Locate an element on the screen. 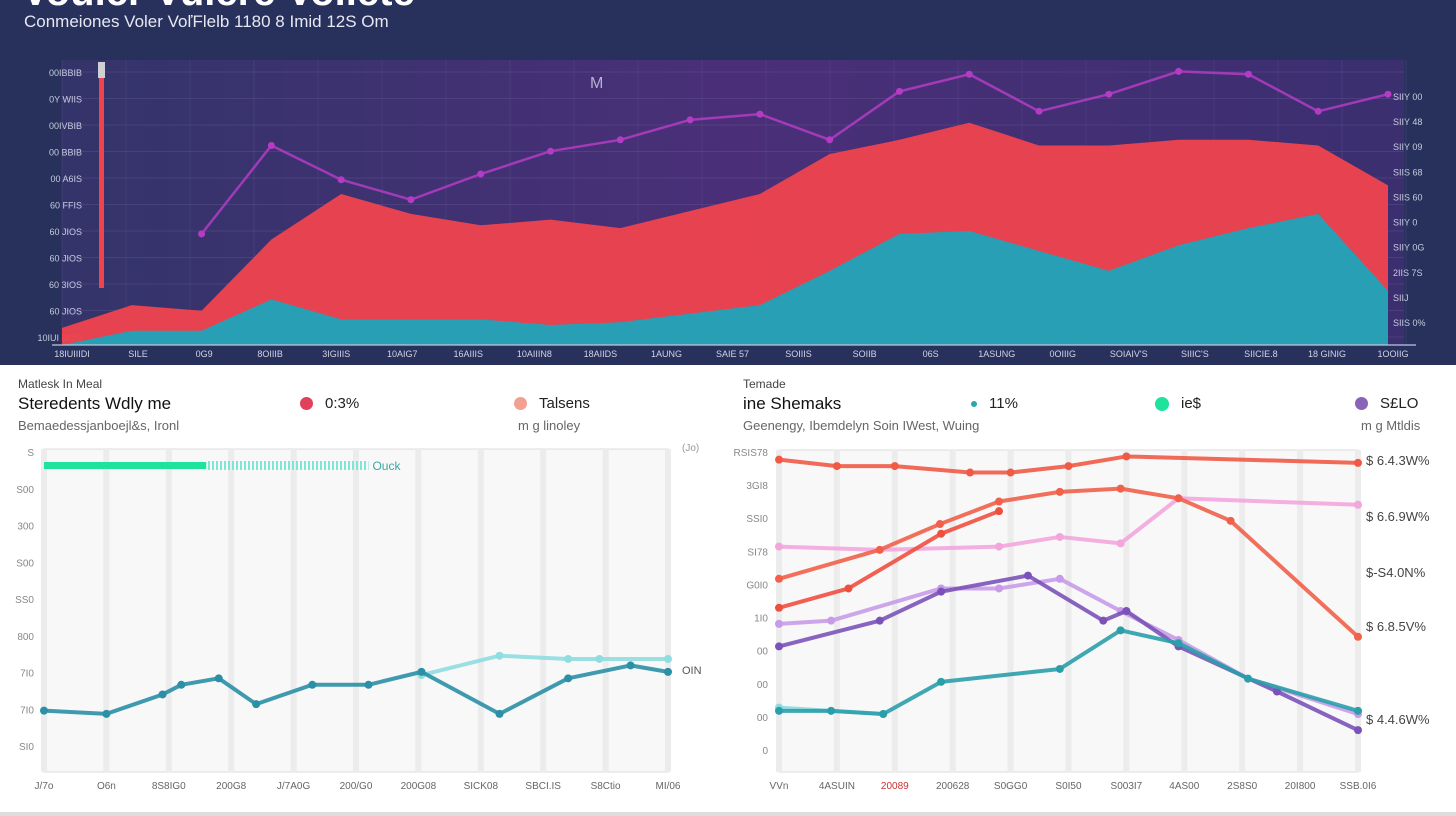  y-tick-label: 00 BBIB is located at coordinates (65, 153).